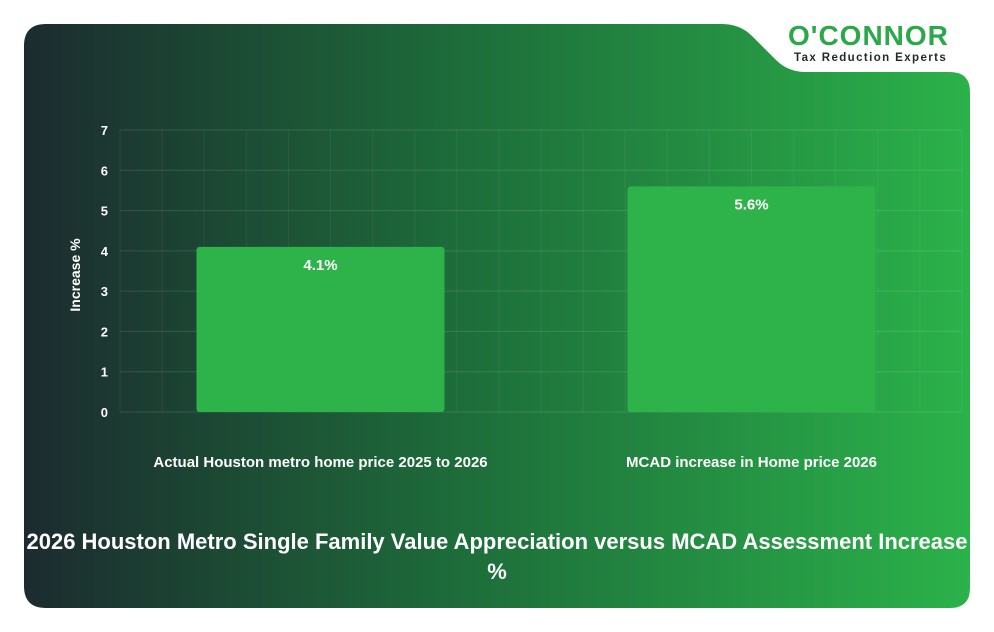 The width and height of the screenshot is (994, 632). Describe the element at coordinates (751, 462) in the screenshot. I see `category-label: MCAD increase in Home price 2026` at that location.